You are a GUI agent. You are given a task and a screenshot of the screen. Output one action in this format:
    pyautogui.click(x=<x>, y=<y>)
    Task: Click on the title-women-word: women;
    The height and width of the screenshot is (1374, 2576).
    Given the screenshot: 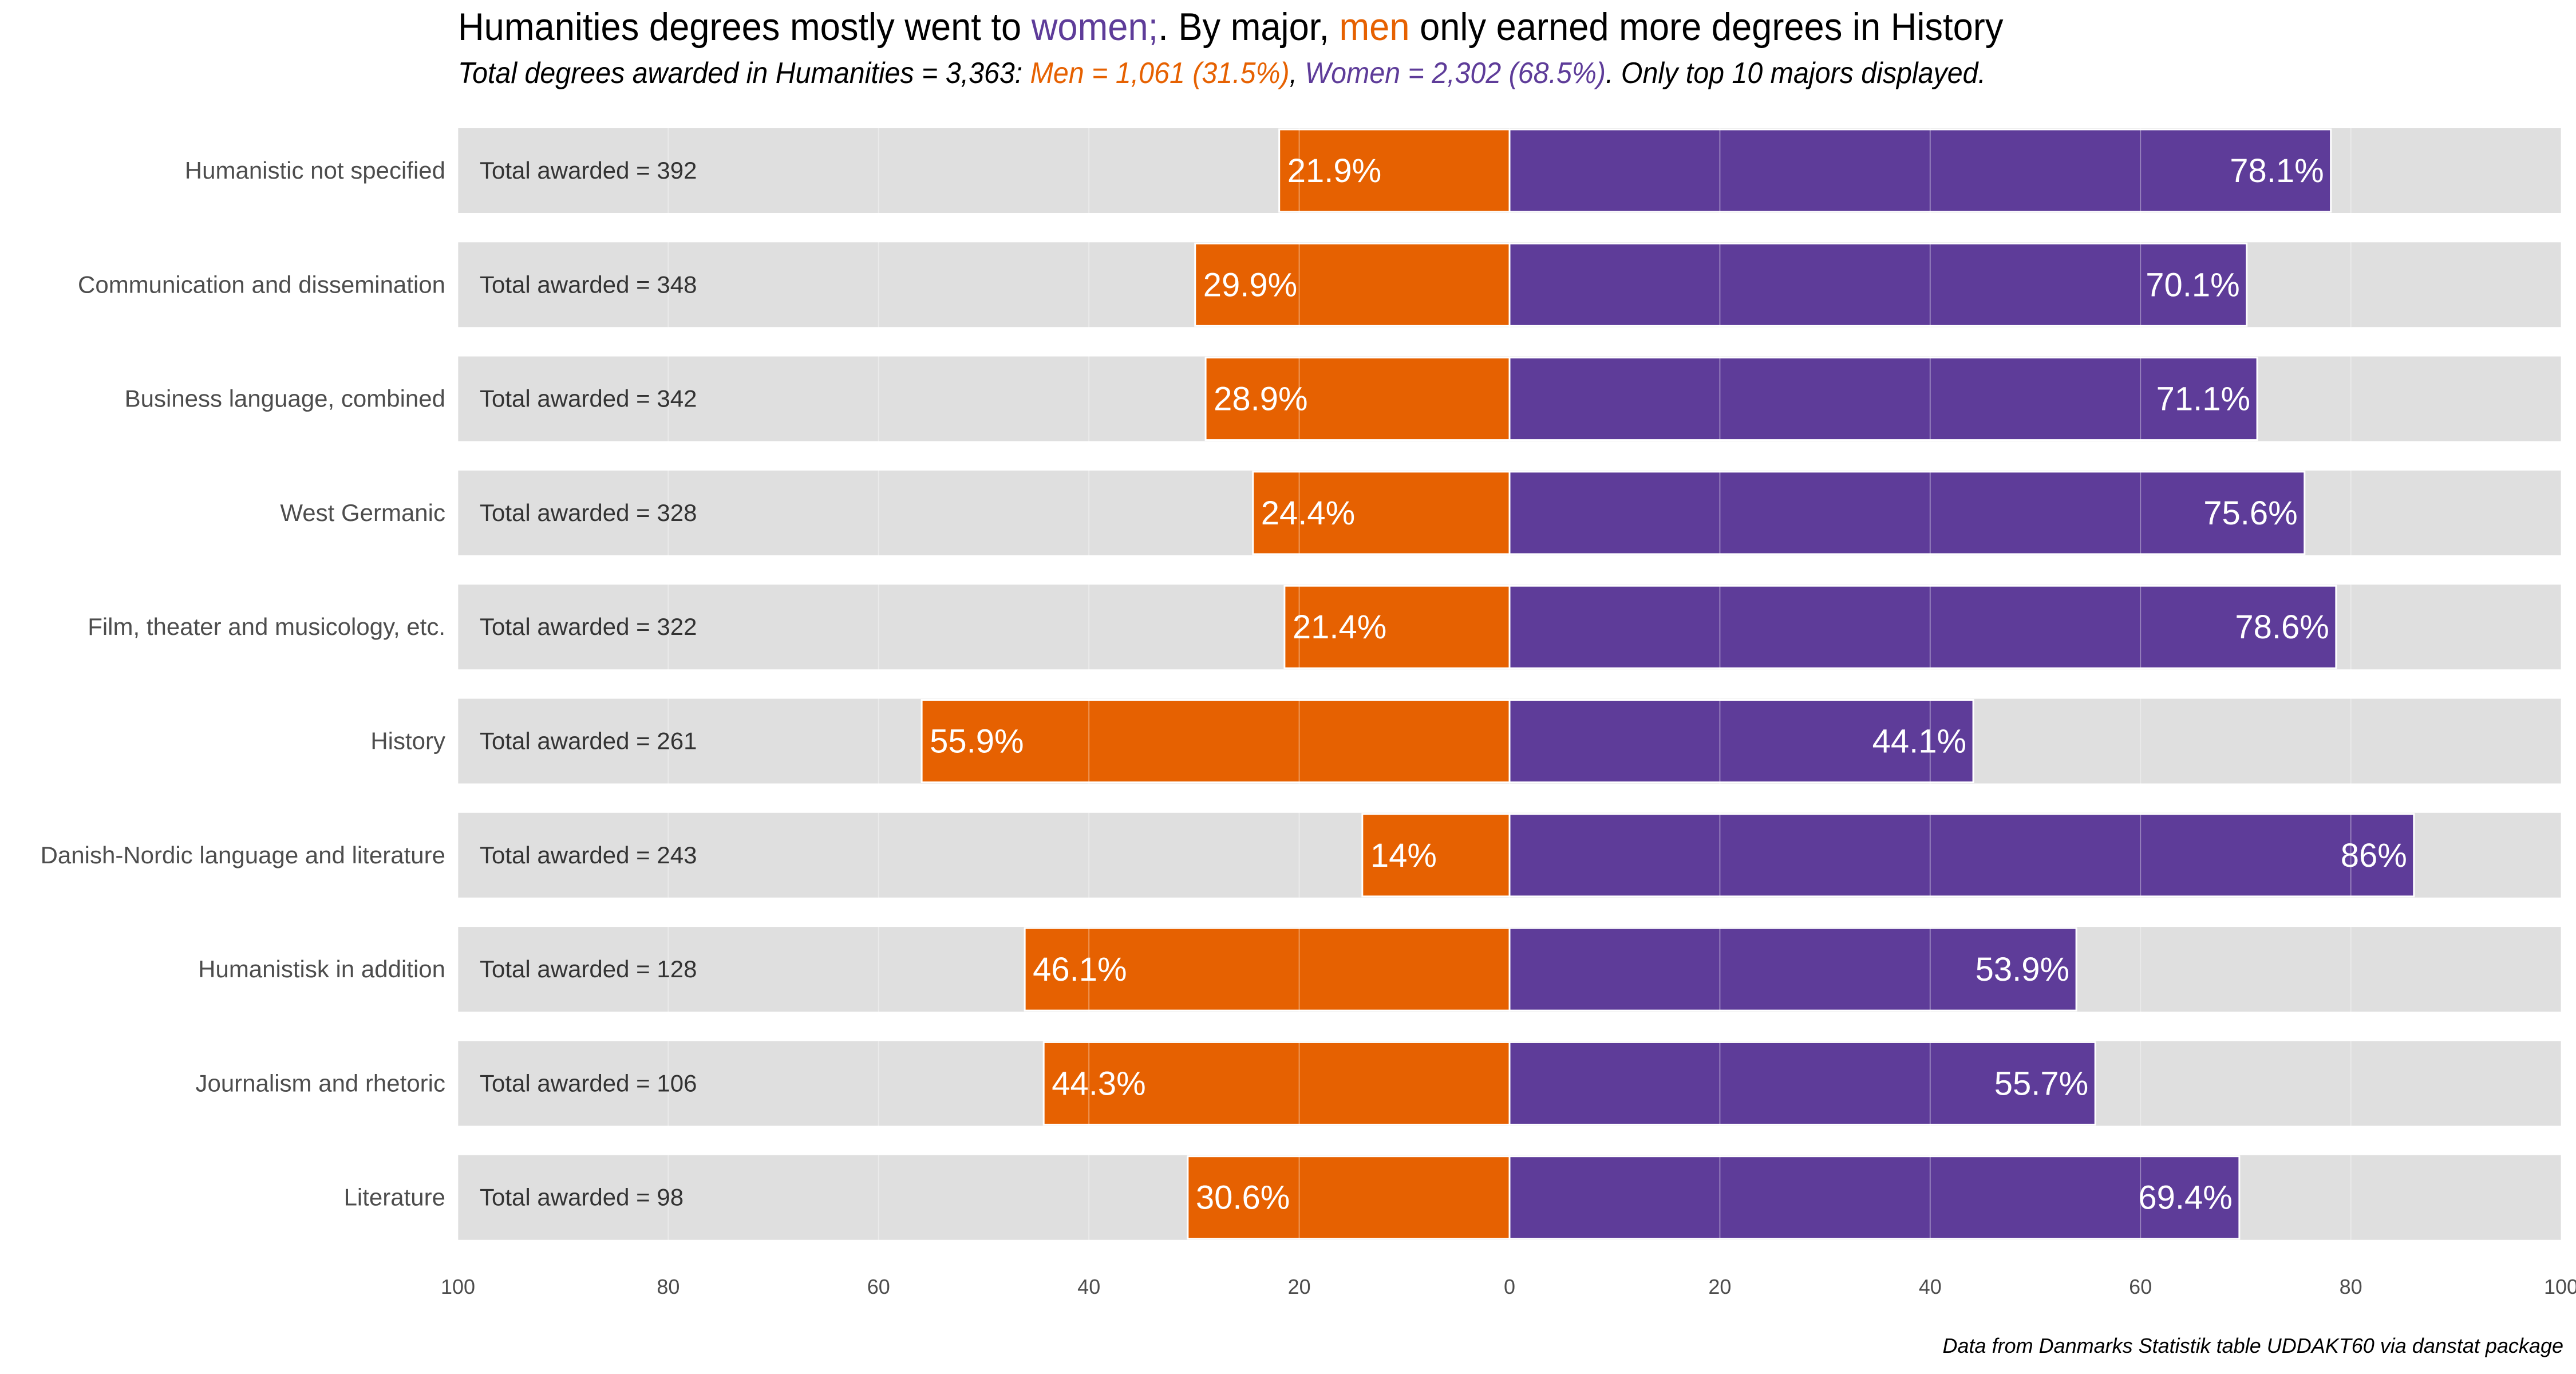 What is the action you would take?
    pyautogui.click(x=1095, y=27)
    